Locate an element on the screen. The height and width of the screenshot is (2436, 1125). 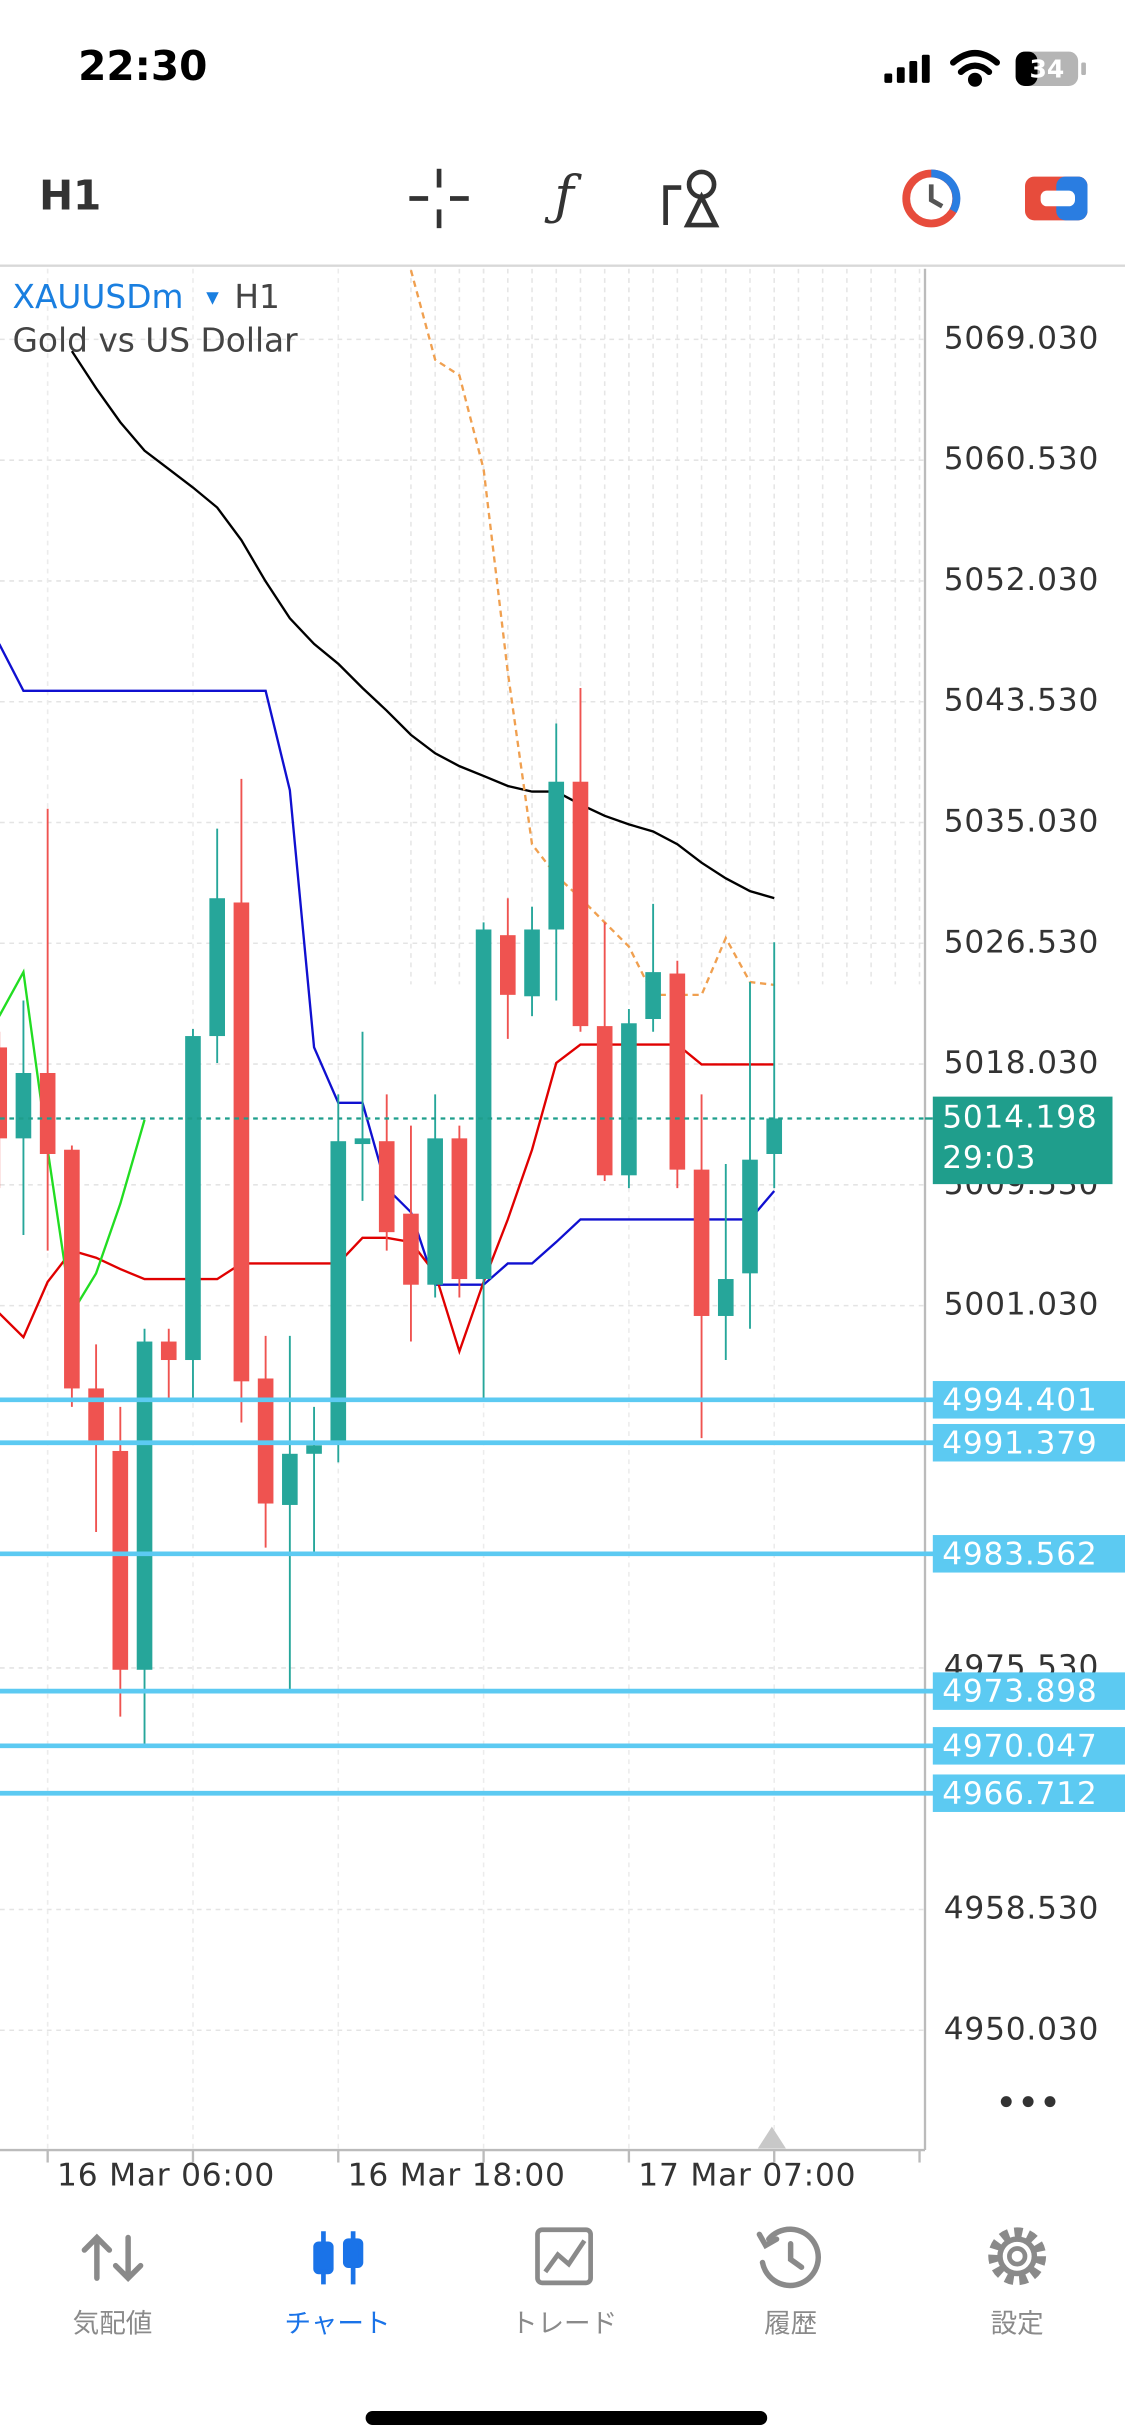
x-tick-label: 16 Mar 06:00 is located at coordinates (166, 2176).